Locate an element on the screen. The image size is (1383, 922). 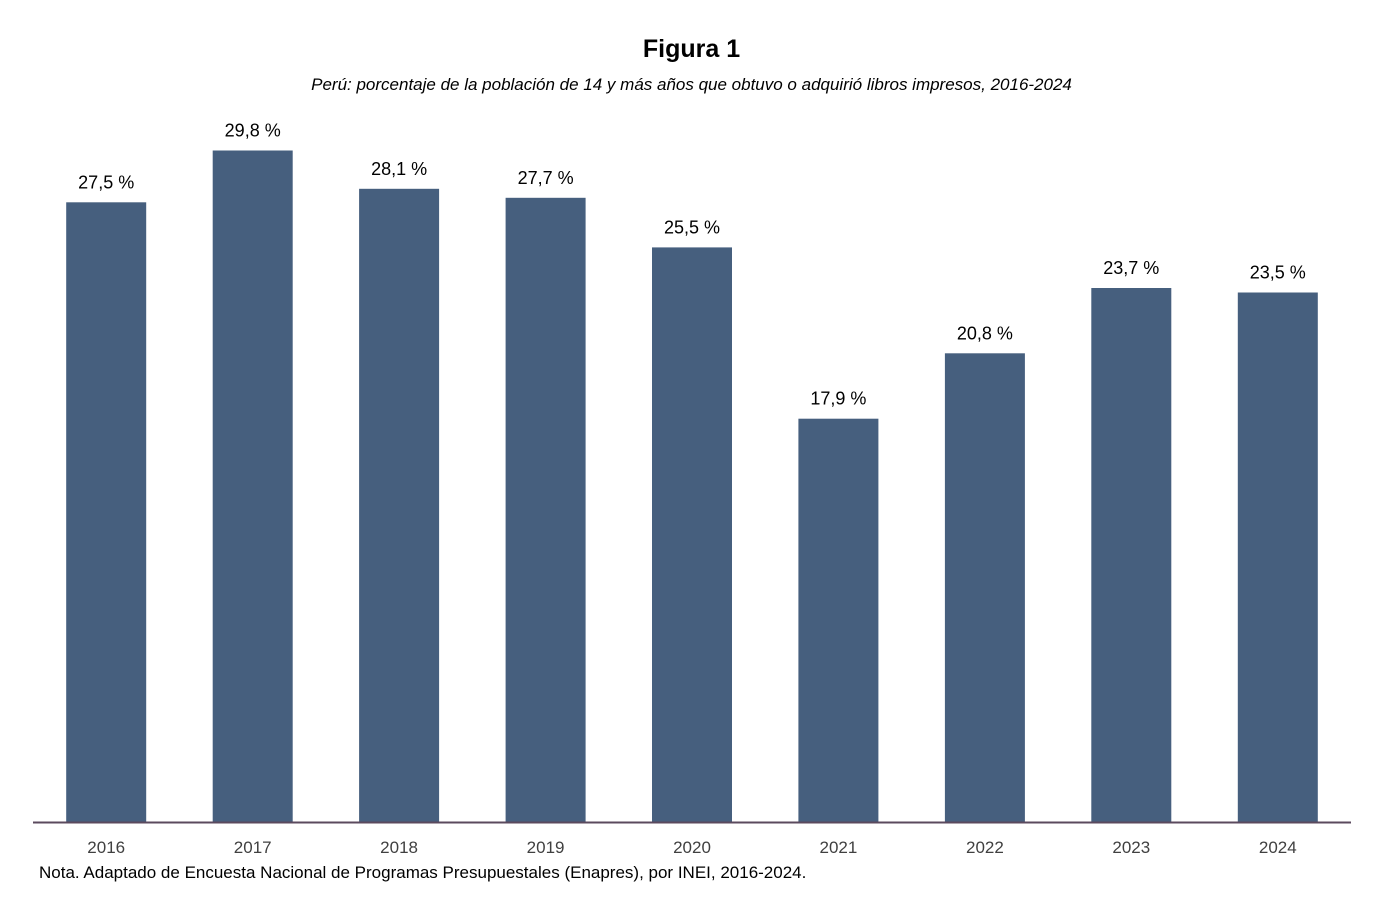
x-tick-label-2019: 2019 is located at coordinates (546, 847).